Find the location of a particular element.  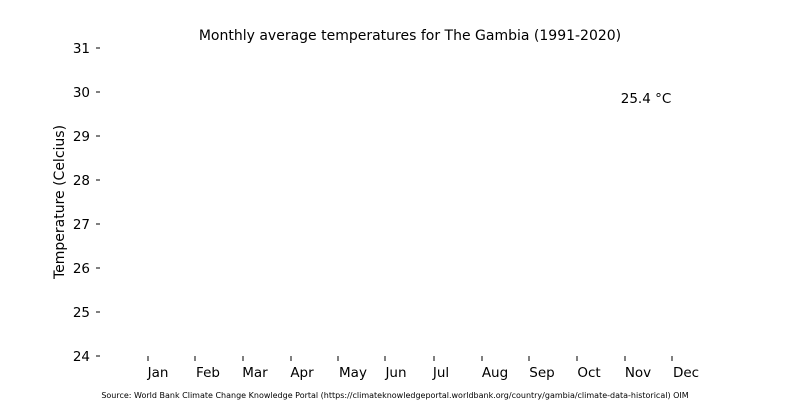

y-axis: 24 25 26 27 28 29 30 31 is located at coordinates (86, 203).